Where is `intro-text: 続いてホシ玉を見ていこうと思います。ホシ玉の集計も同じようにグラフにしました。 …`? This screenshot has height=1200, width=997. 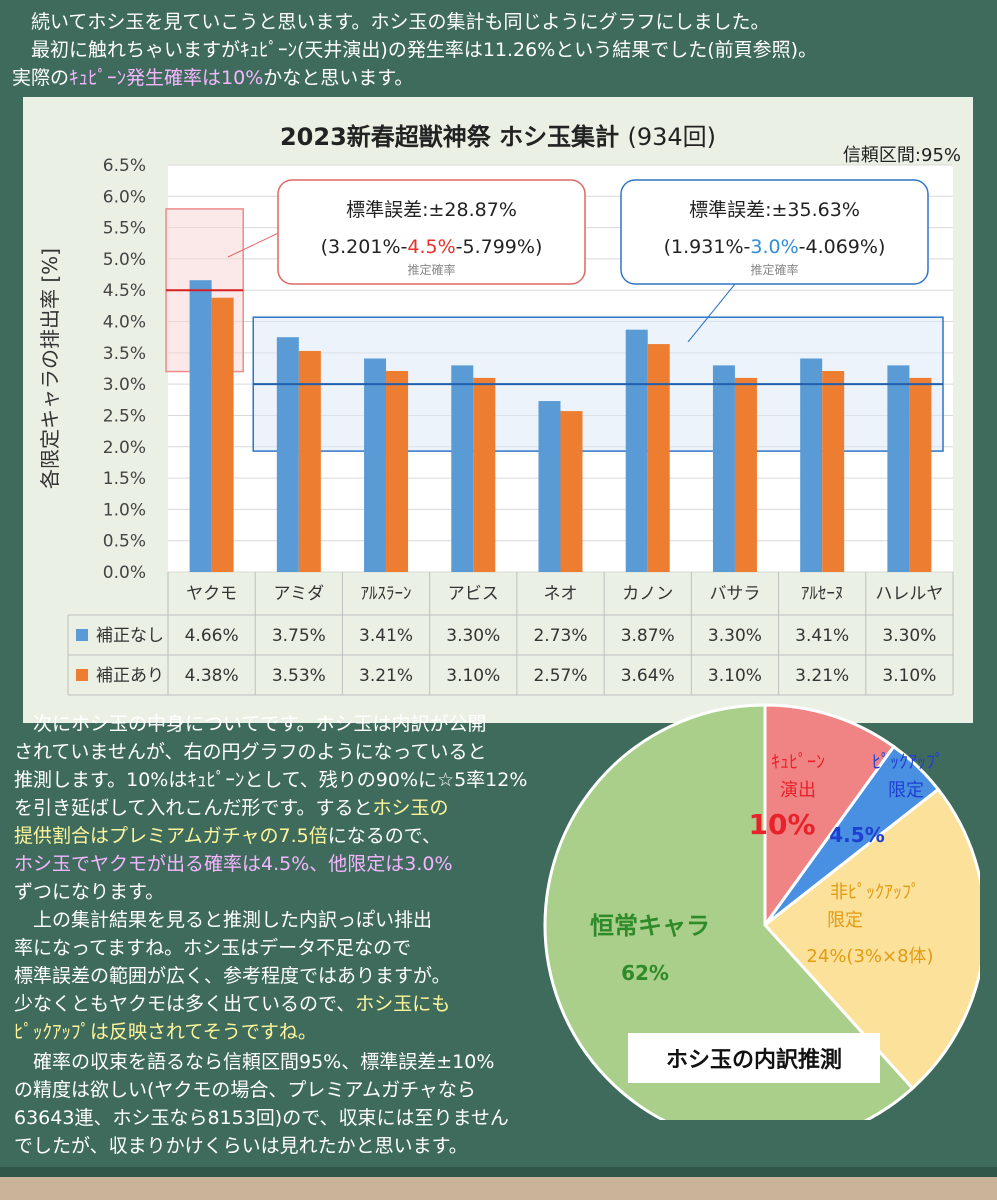 intro-text: 続いてホシ玉を見ていこうと思います。ホシ玉の集計も同じようにグラフにしました。 … is located at coordinates (502, 50).